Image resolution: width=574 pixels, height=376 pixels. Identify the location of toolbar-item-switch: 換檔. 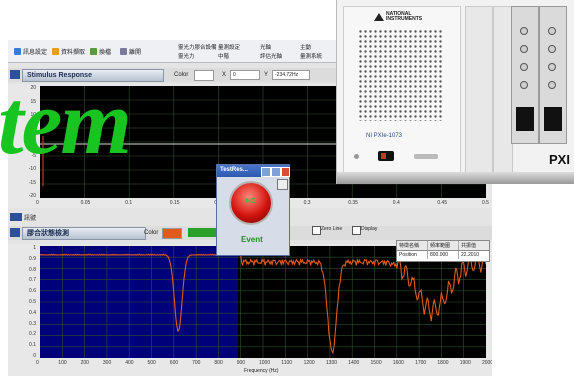
(100, 51).